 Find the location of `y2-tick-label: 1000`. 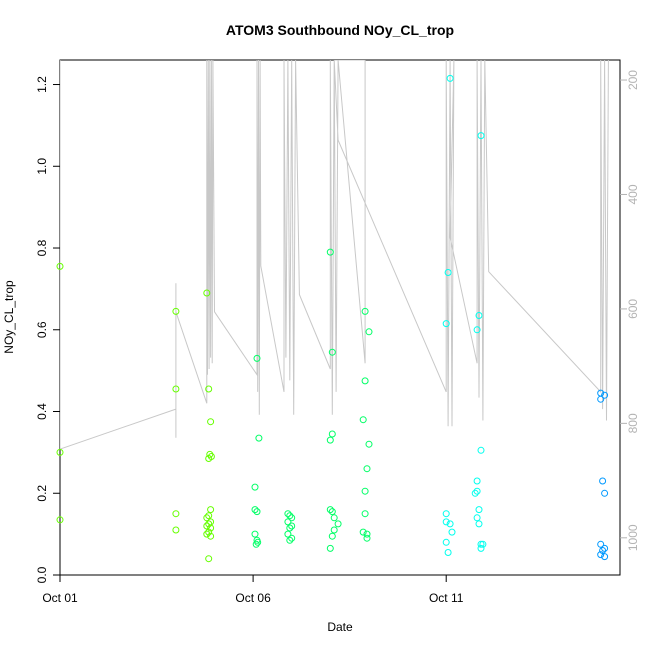

y2-tick-label: 1000 is located at coordinates (633, 537).